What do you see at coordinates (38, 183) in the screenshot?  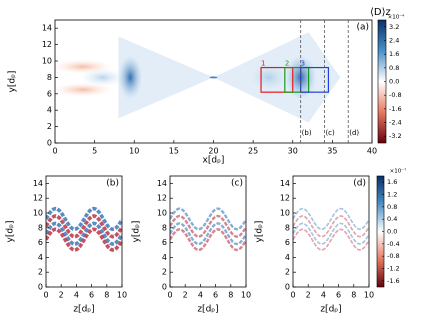 I see `y-tick-label: 14` at bounding box center [38, 183].